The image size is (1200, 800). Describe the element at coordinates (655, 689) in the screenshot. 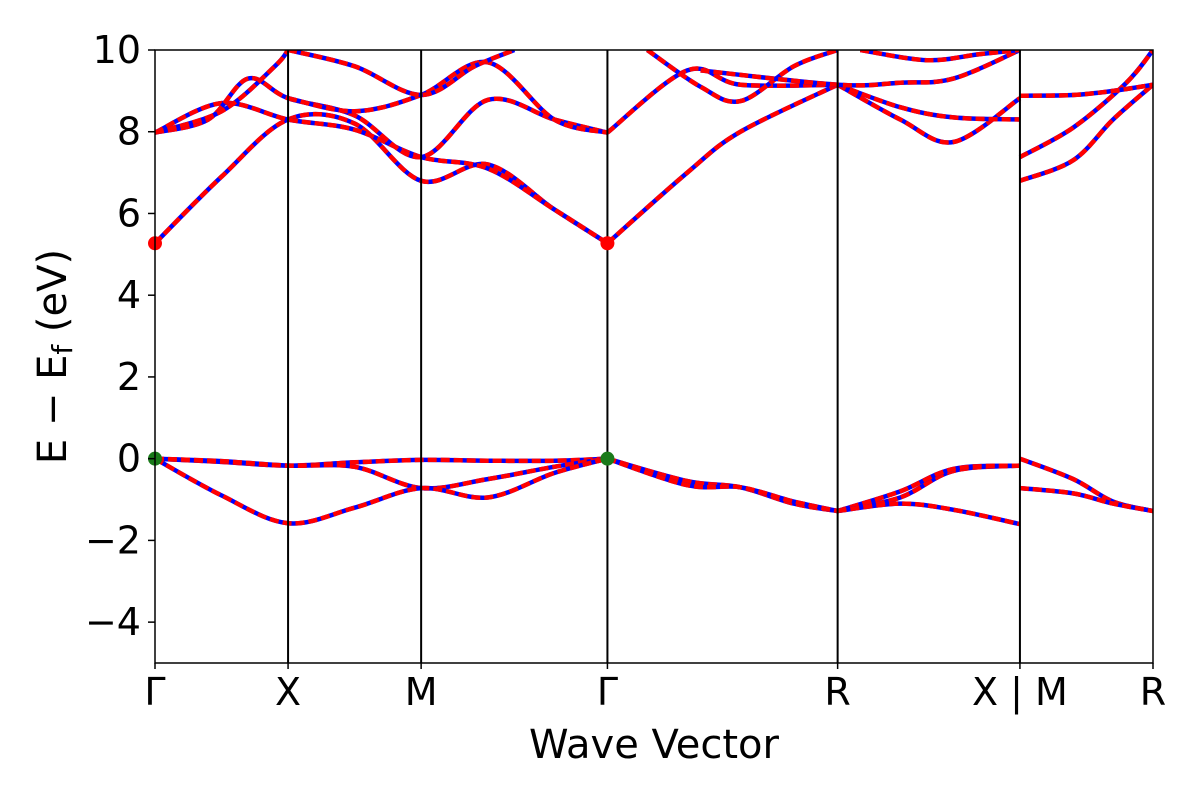

I see `x-axis-ticks: Γ X M Γ R X | M R` at that location.